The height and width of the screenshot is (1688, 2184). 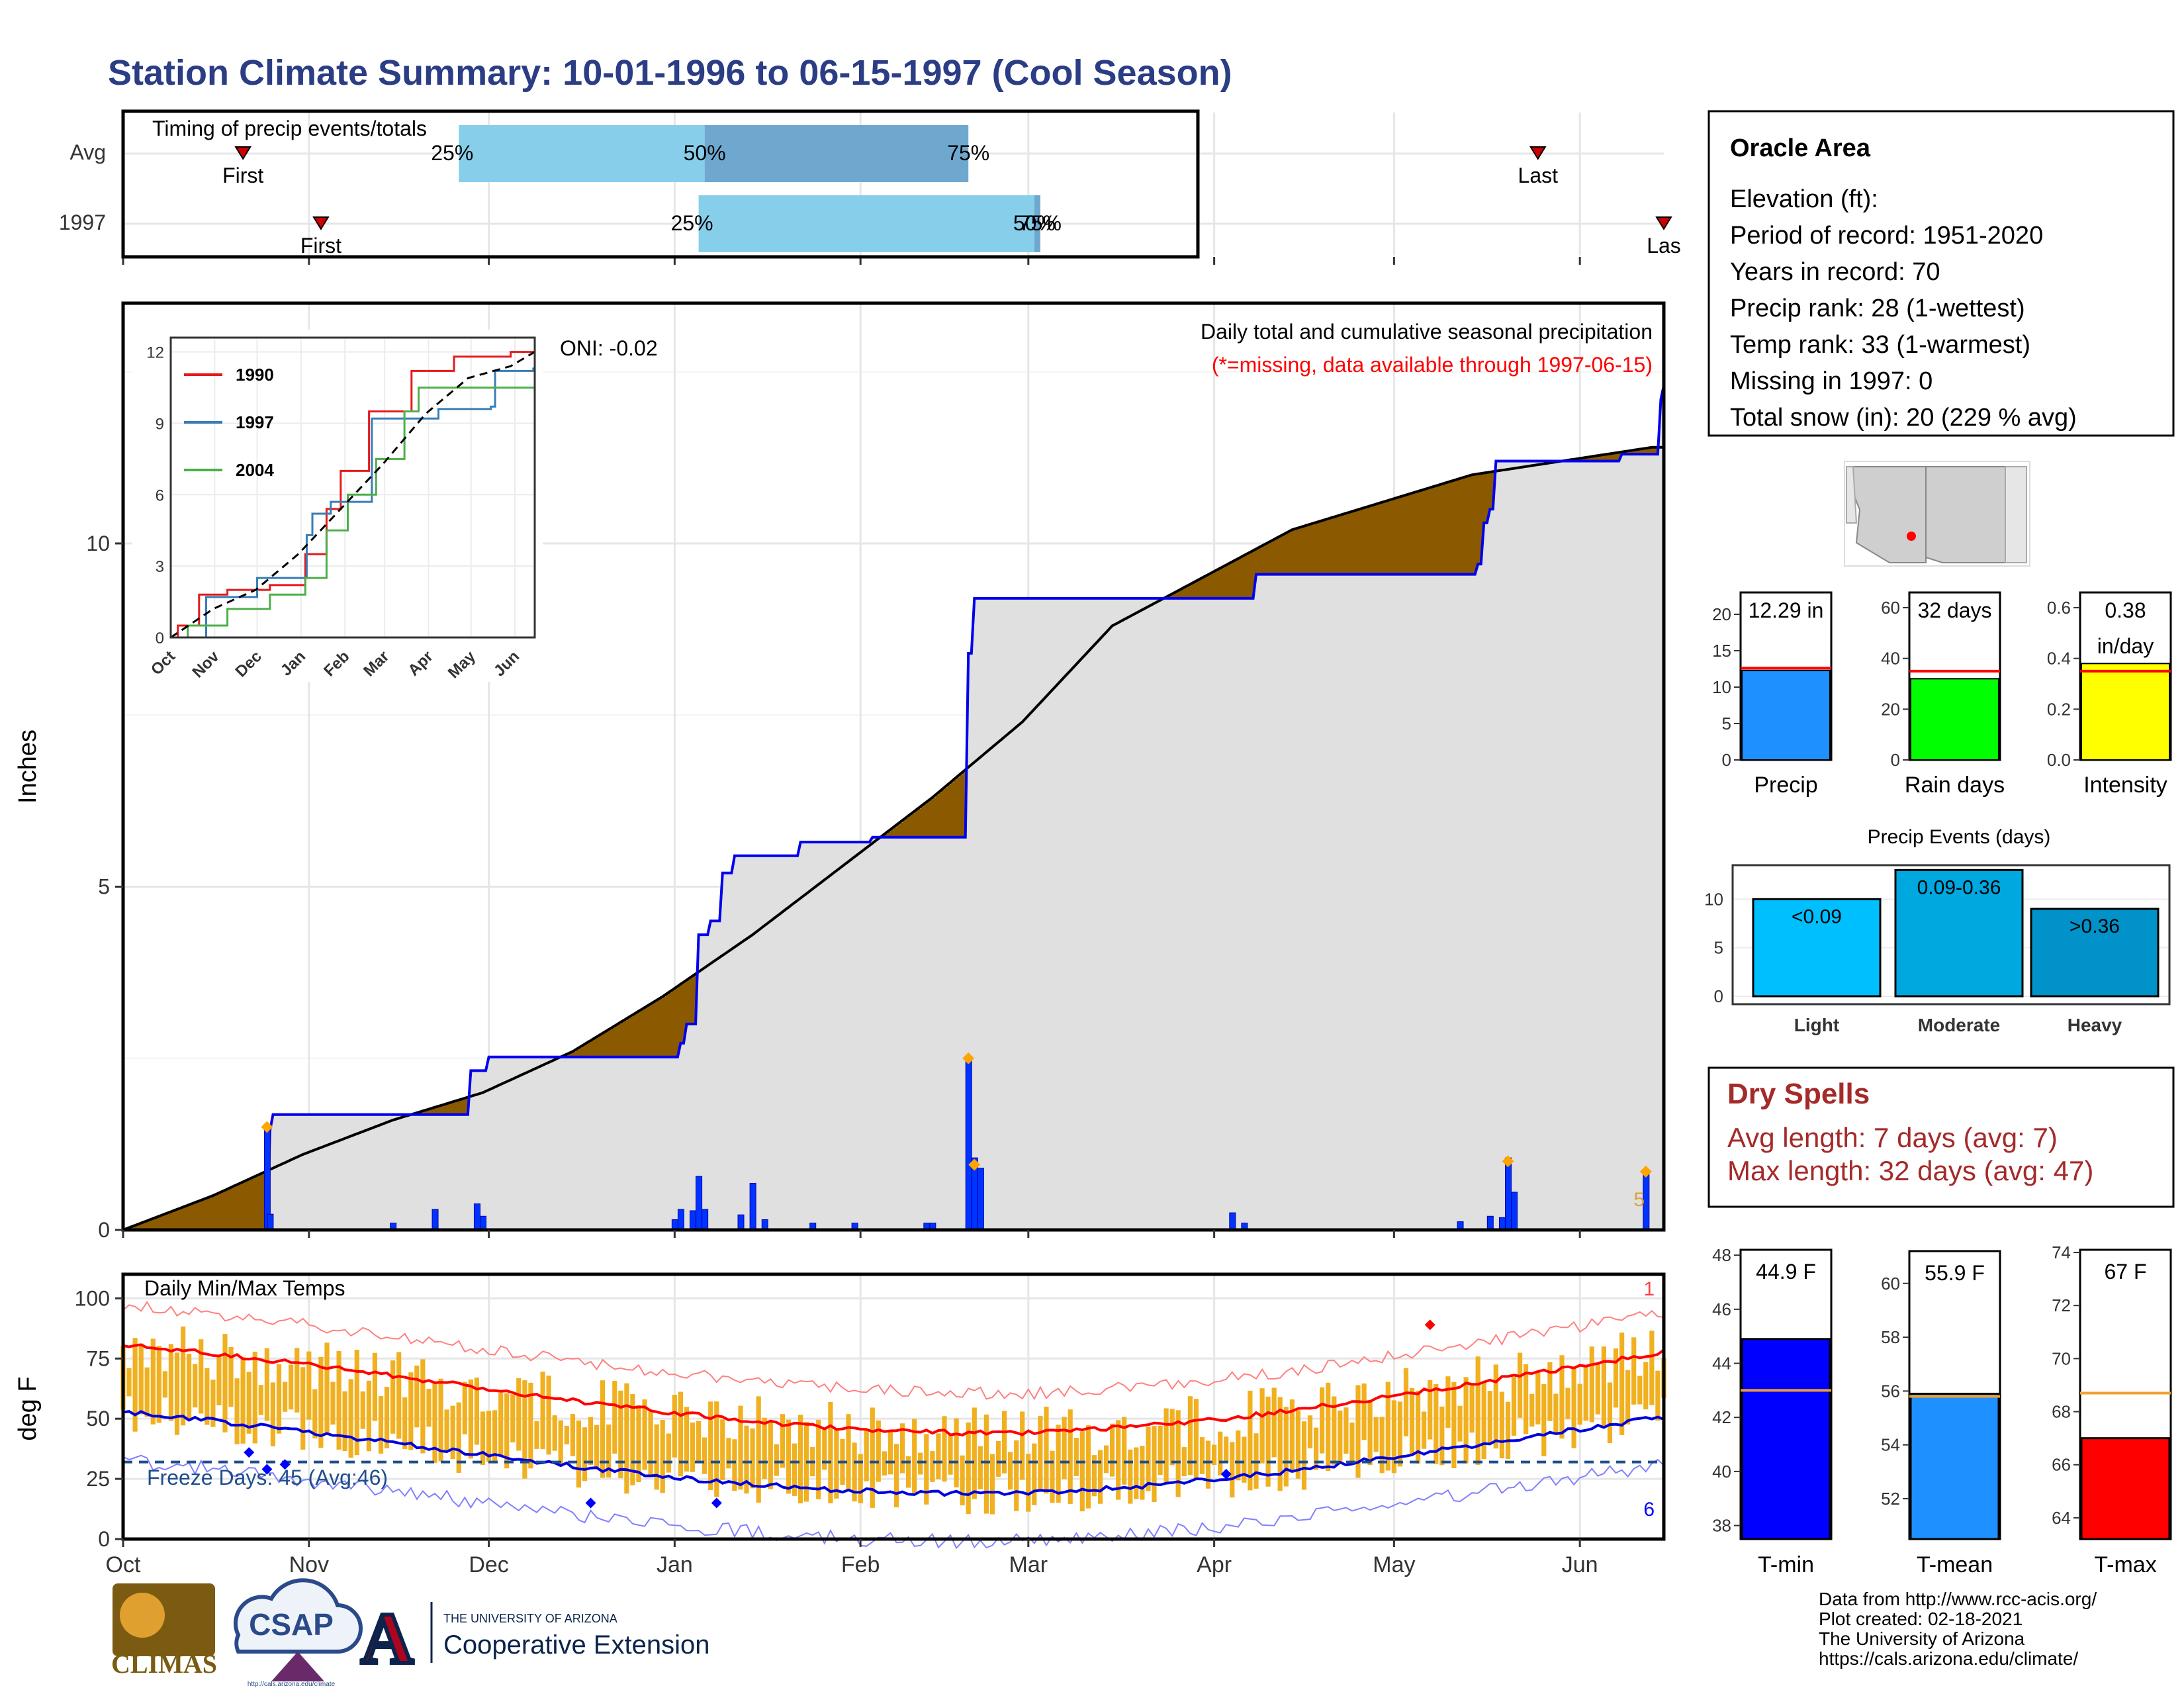 I want to click on dry-spells-title: Dry Spells, so click(x=1798, y=1094).